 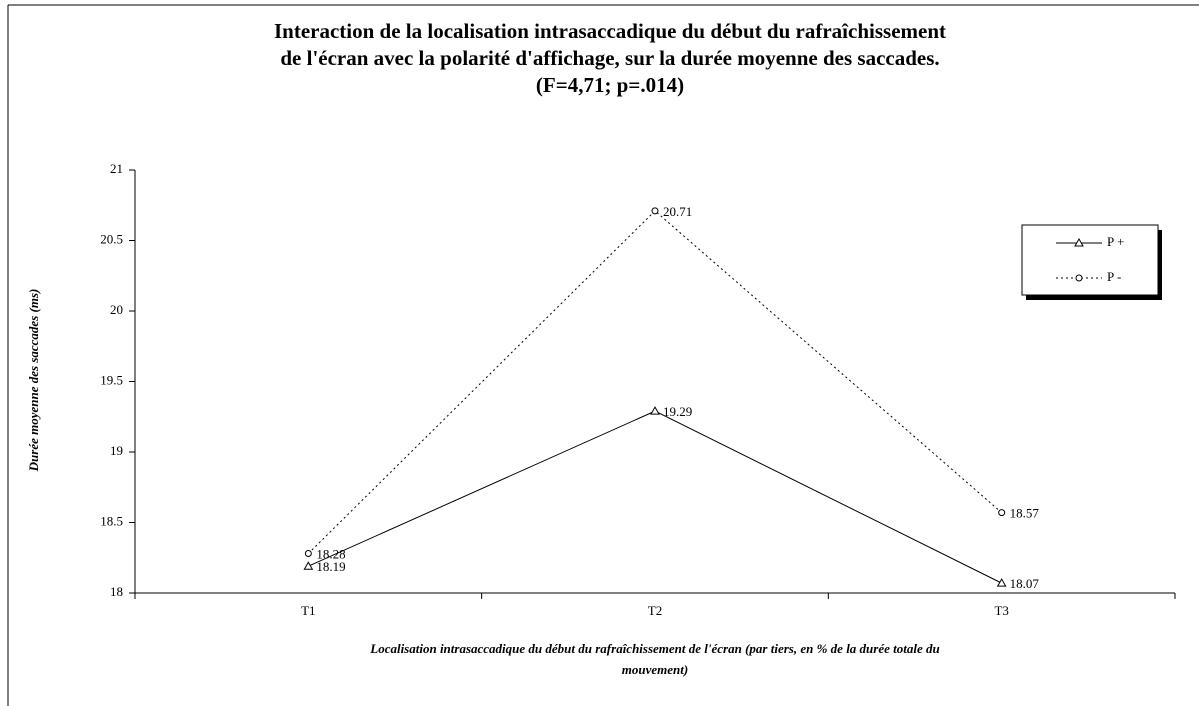 What do you see at coordinates (111, 238) in the screenshot?
I see `y-tick-label: 20.5` at bounding box center [111, 238].